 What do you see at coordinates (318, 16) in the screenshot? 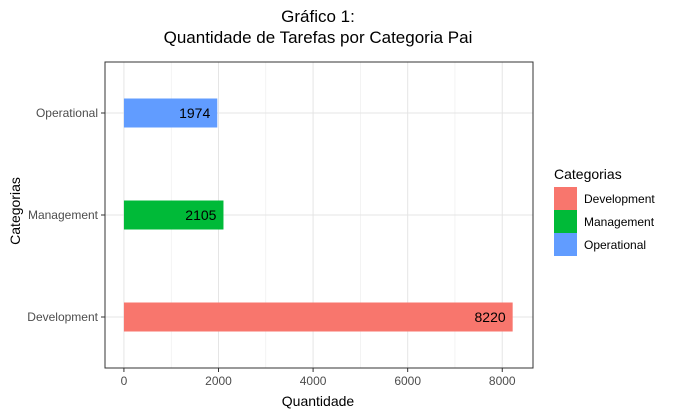
I see `chart-title: Gráfico 1:` at bounding box center [318, 16].